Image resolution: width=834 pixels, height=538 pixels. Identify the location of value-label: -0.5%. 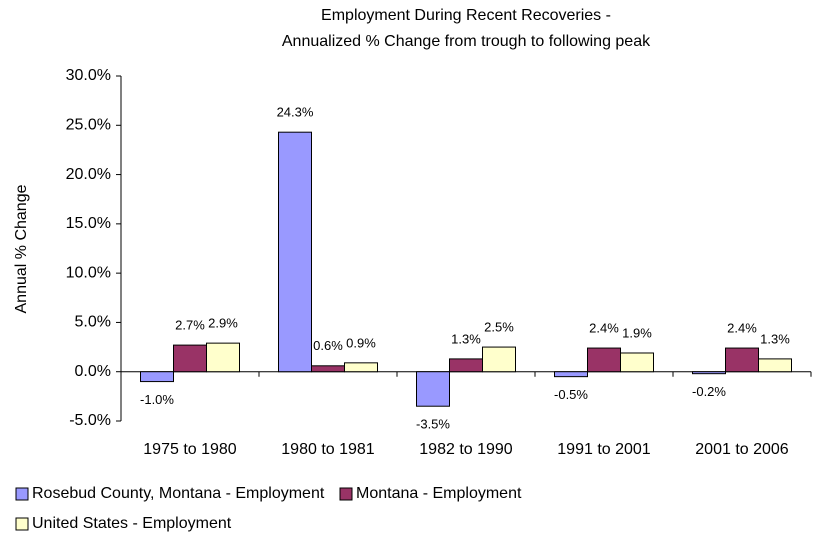
(571, 394).